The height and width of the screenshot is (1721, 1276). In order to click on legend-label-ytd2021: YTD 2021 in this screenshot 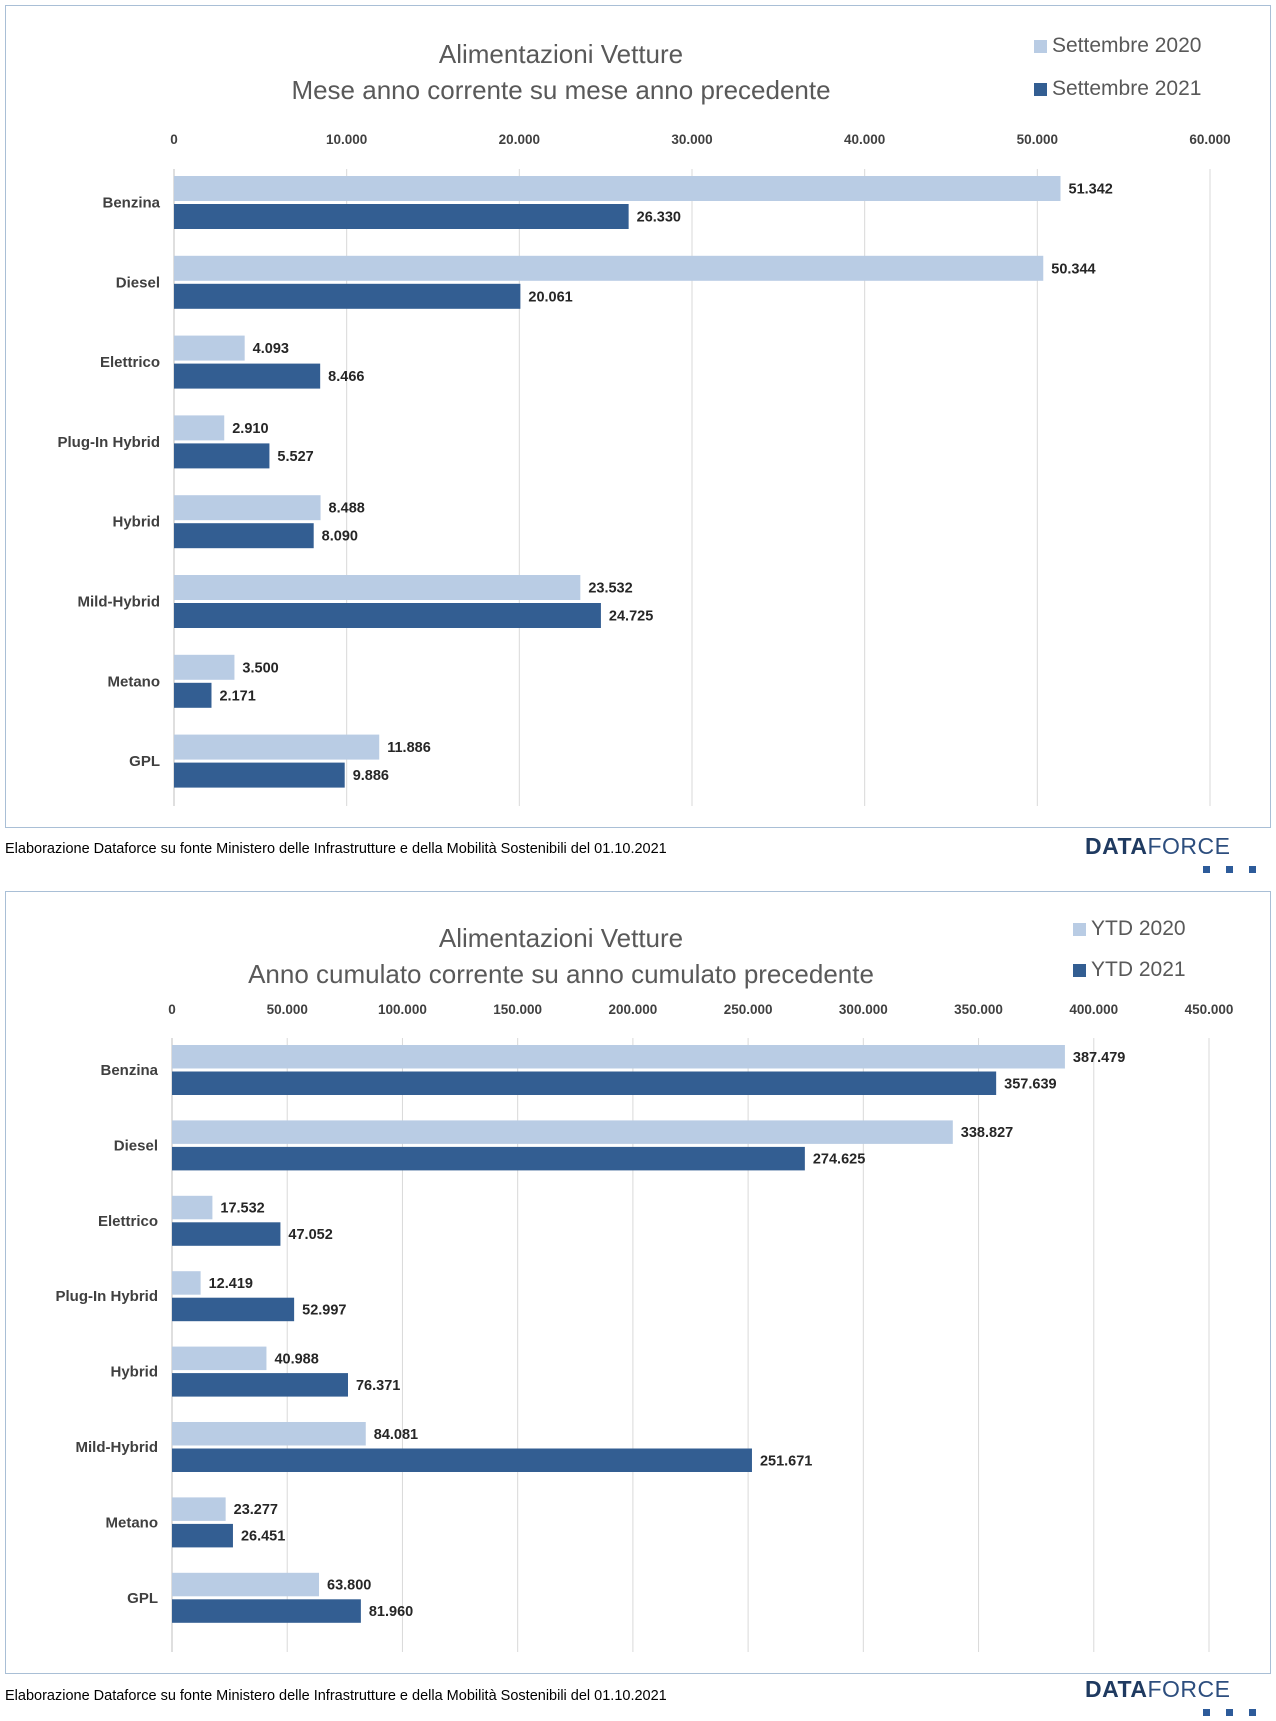, I will do `click(1138, 969)`.